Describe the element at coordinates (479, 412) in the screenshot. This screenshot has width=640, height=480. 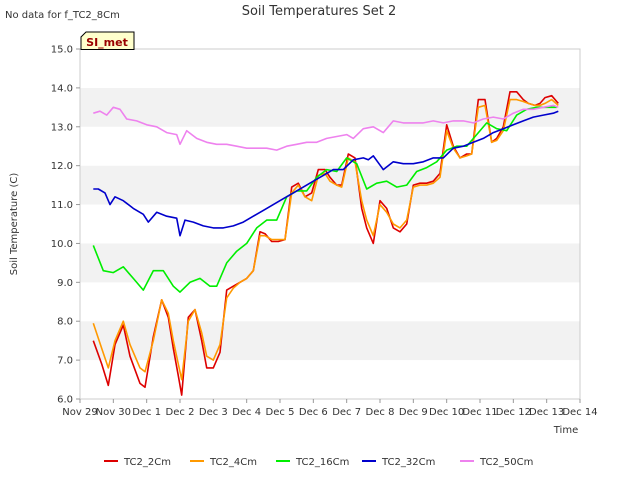
I see `x-tick-label: Dec 11` at that location.